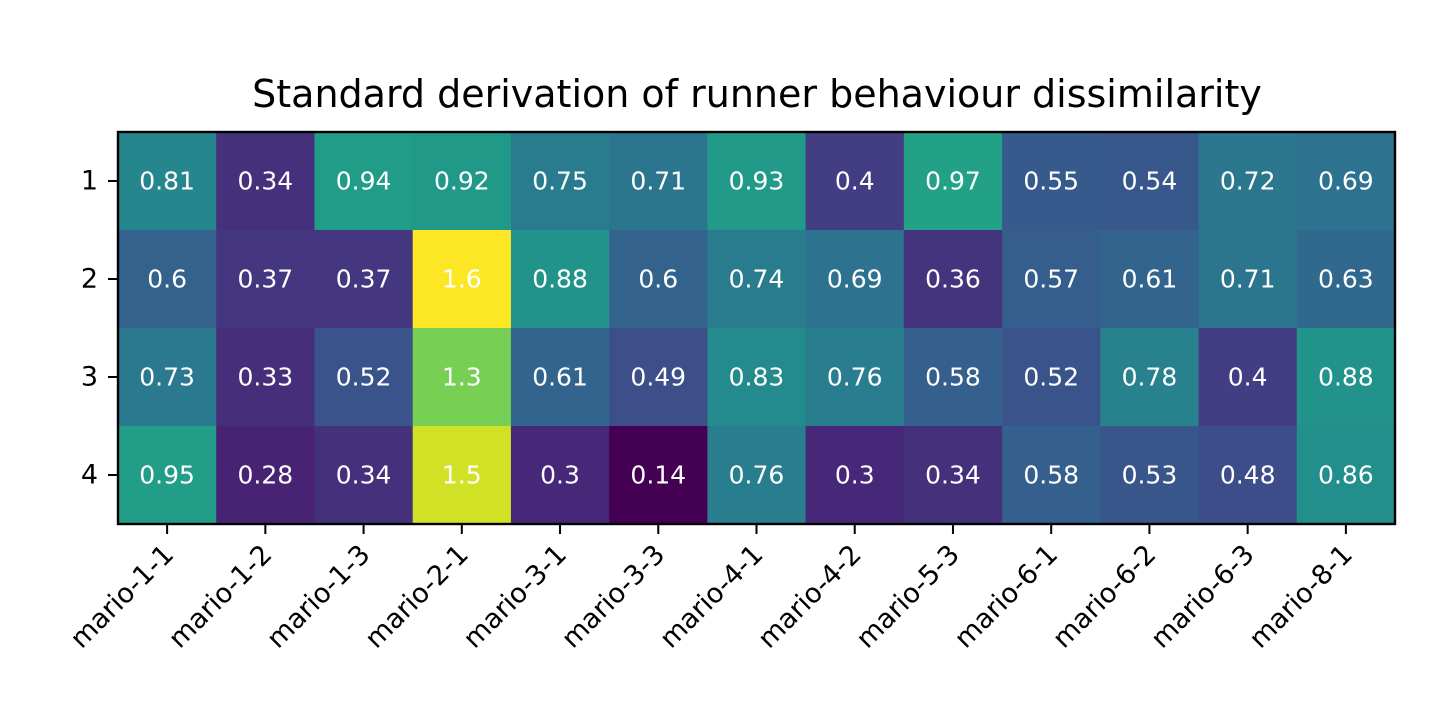 The image size is (1440, 720). Describe the element at coordinates (462, 377) in the screenshot. I see `cell-value-label: 1.3` at that location.